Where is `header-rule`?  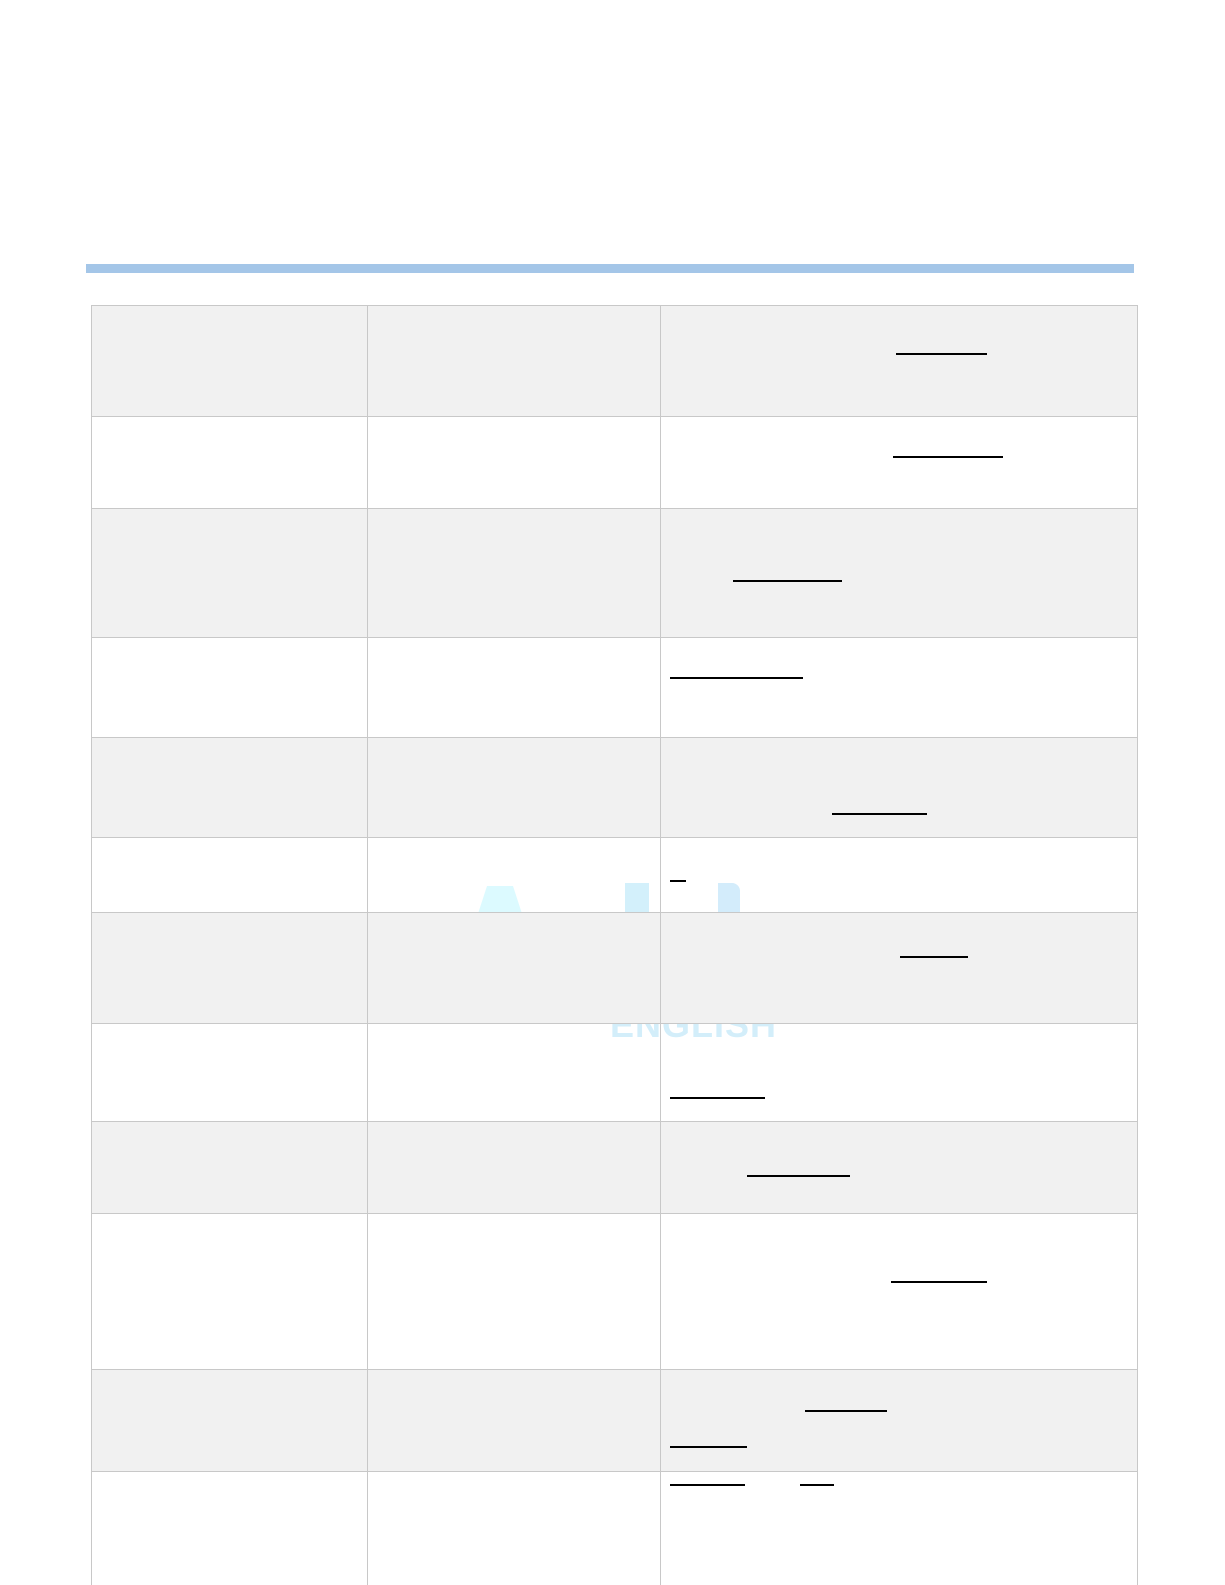
header-rule is located at coordinates (610, 268).